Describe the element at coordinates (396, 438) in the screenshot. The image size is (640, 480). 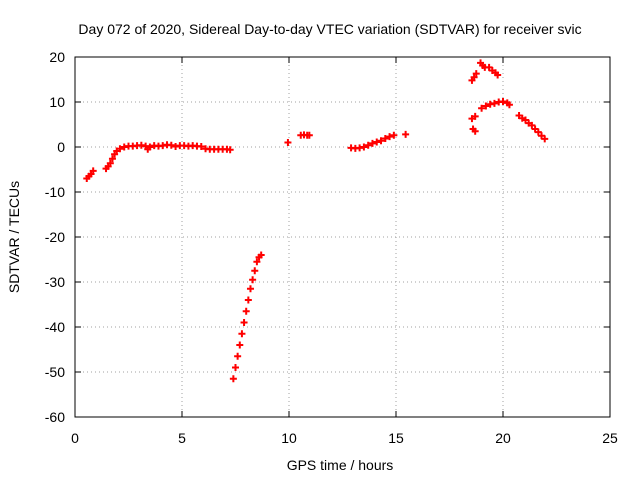
I see `x-tick-label: 15` at that location.